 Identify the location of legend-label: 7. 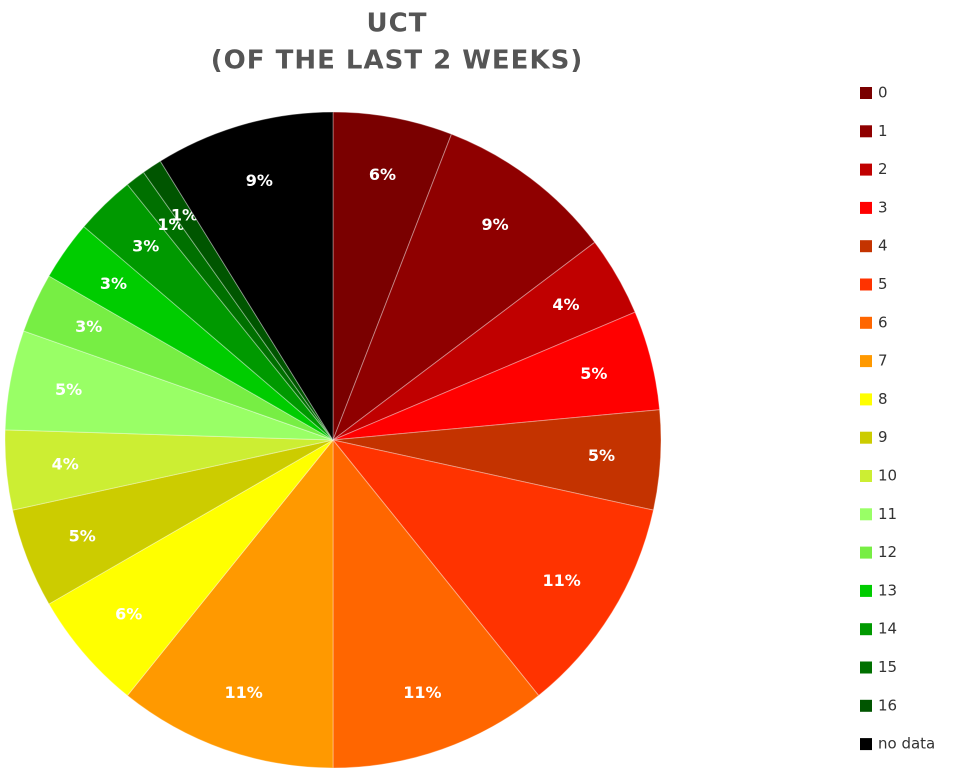
(883, 361).